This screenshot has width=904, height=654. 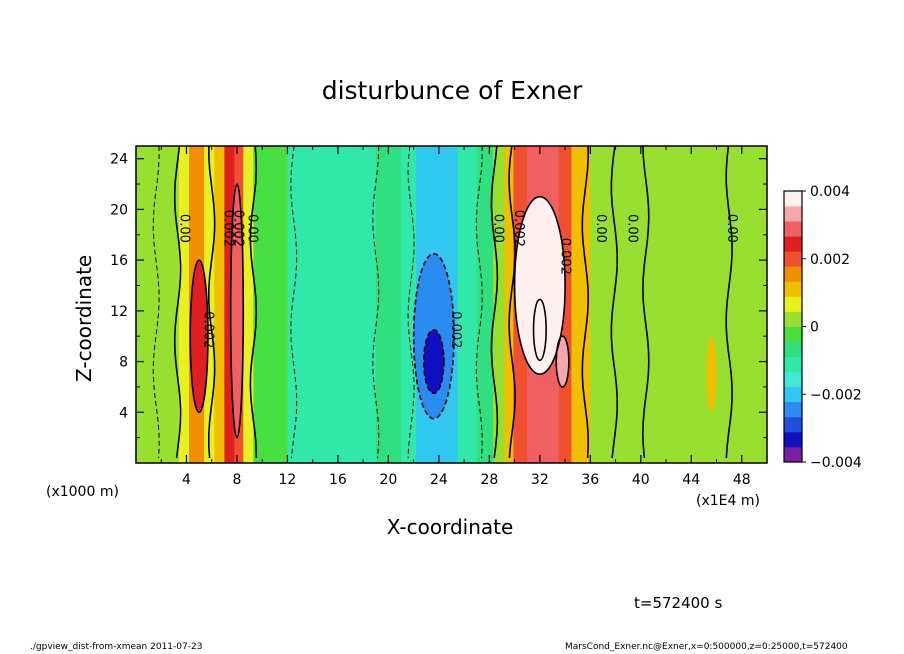 I want to click on x-unit-note: (x1E4 m), so click(x=728, y=501).